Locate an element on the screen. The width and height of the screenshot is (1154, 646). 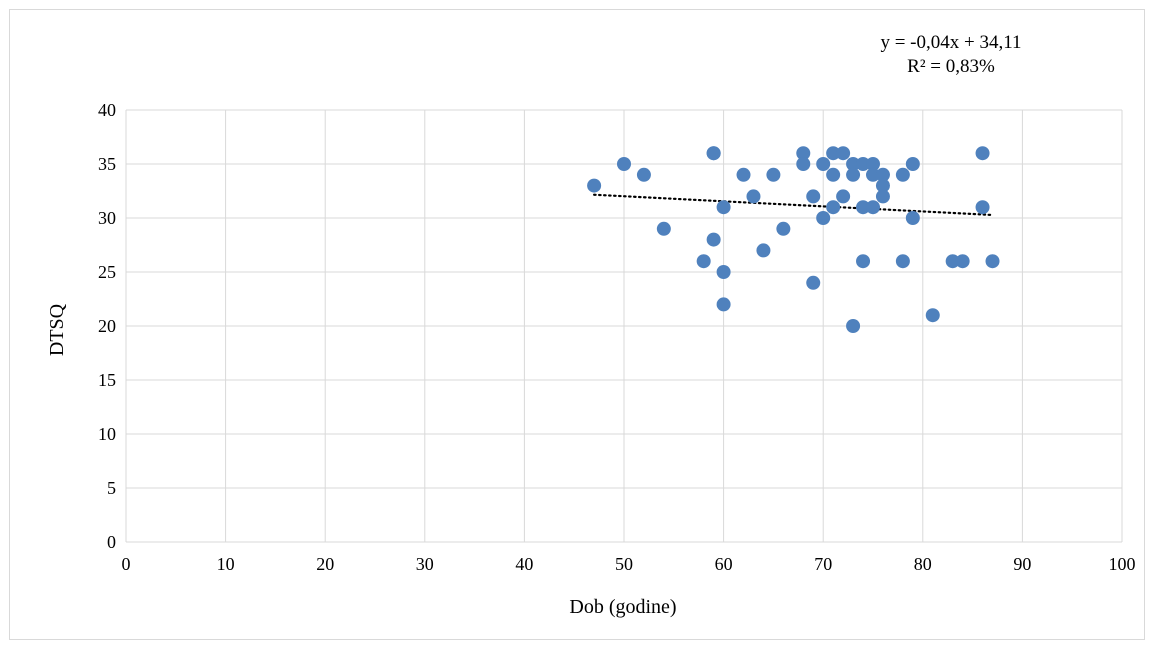
x-axis-title: Dob (godine) is located at coordinates (622, 607).